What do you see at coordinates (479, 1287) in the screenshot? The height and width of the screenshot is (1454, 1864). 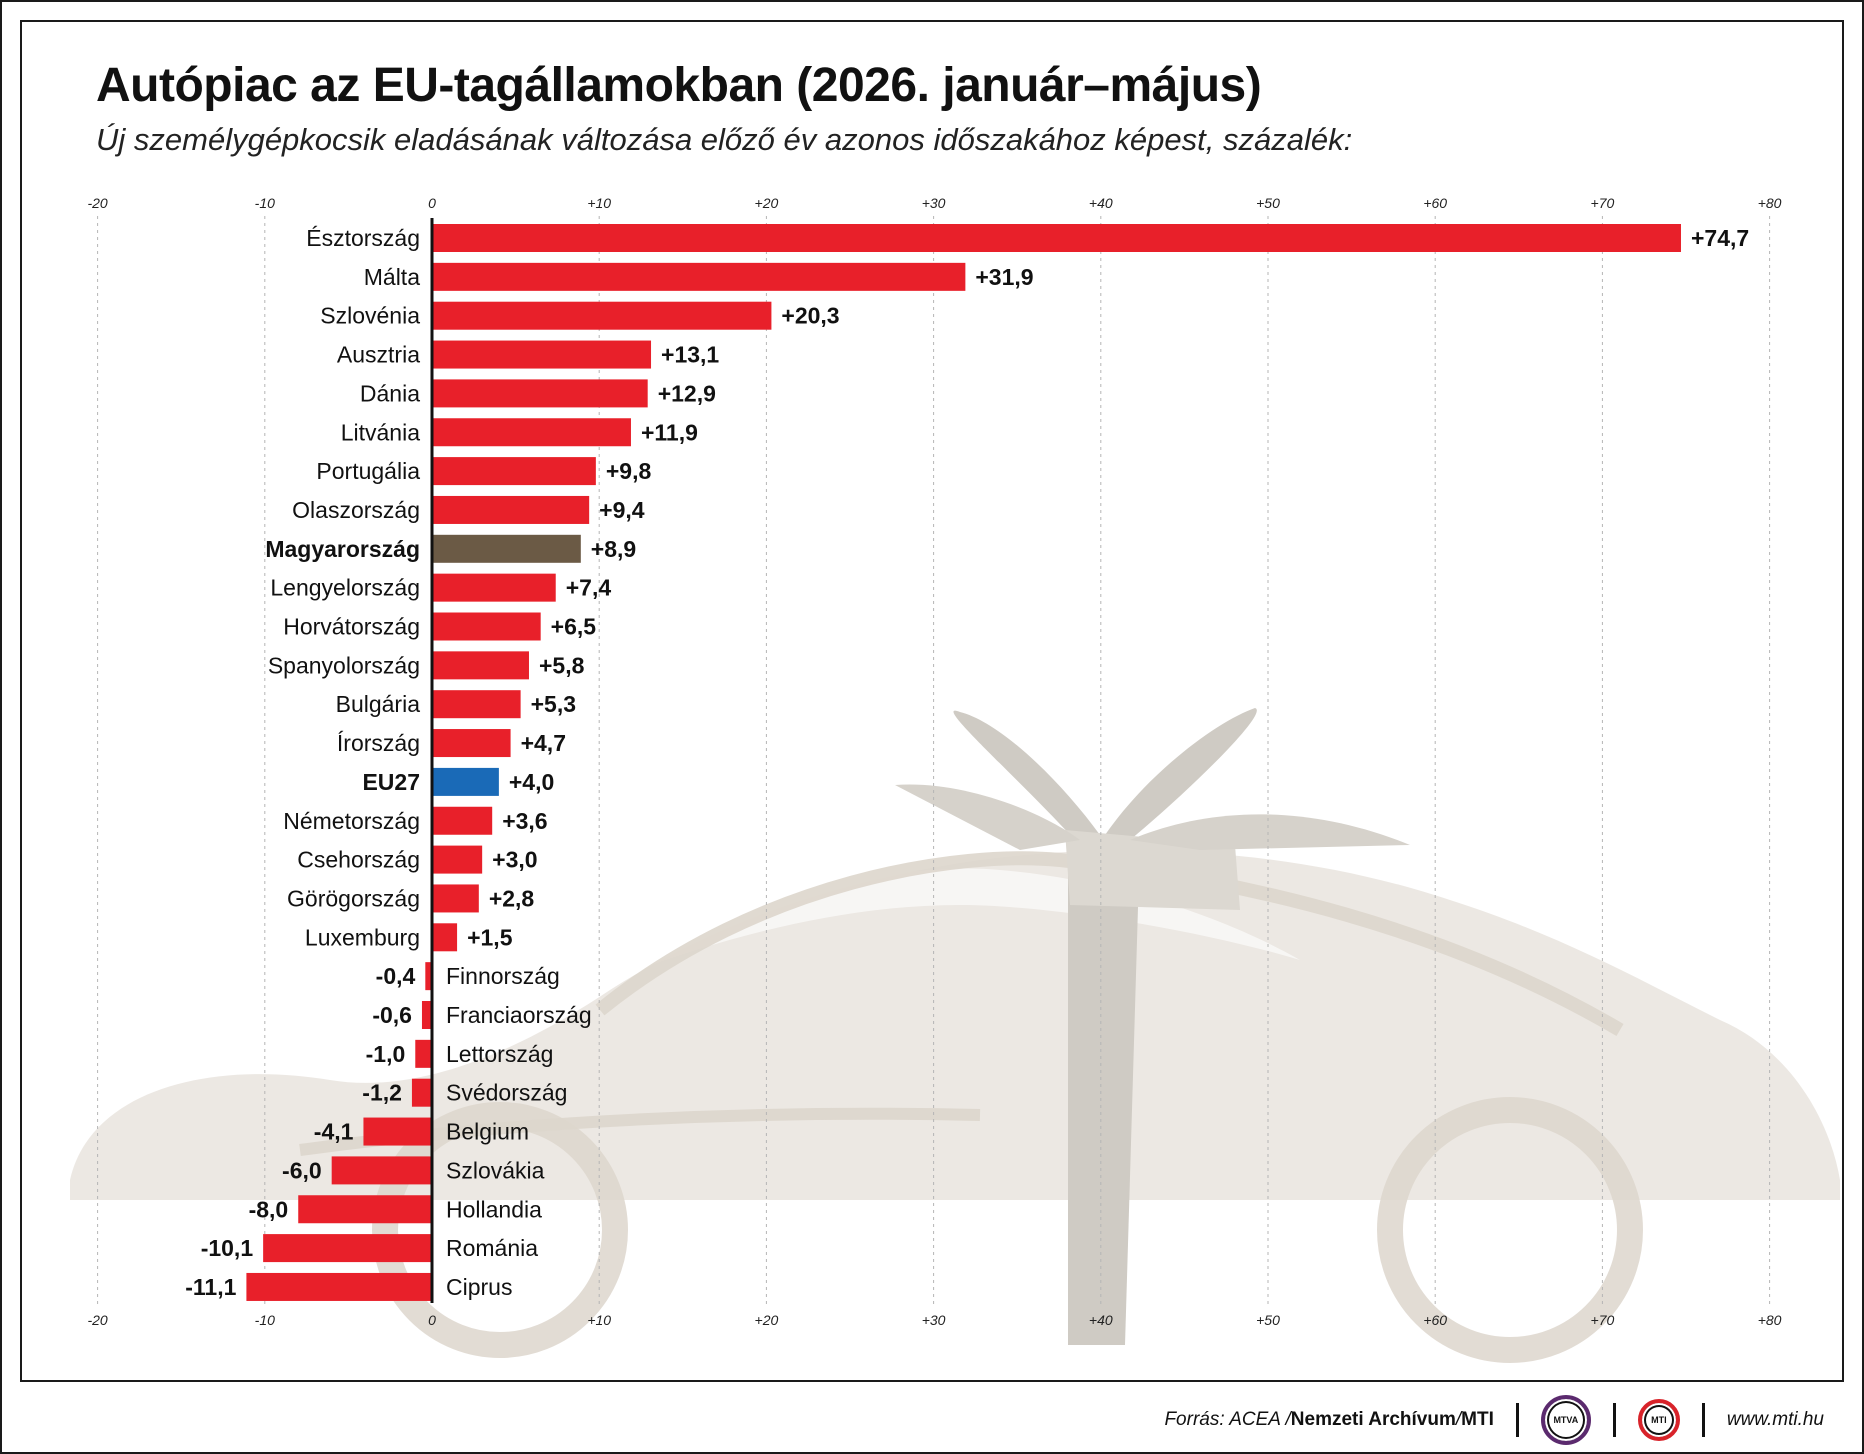 I see `category-label: Ciprus` at bounding box center [479, 1287].